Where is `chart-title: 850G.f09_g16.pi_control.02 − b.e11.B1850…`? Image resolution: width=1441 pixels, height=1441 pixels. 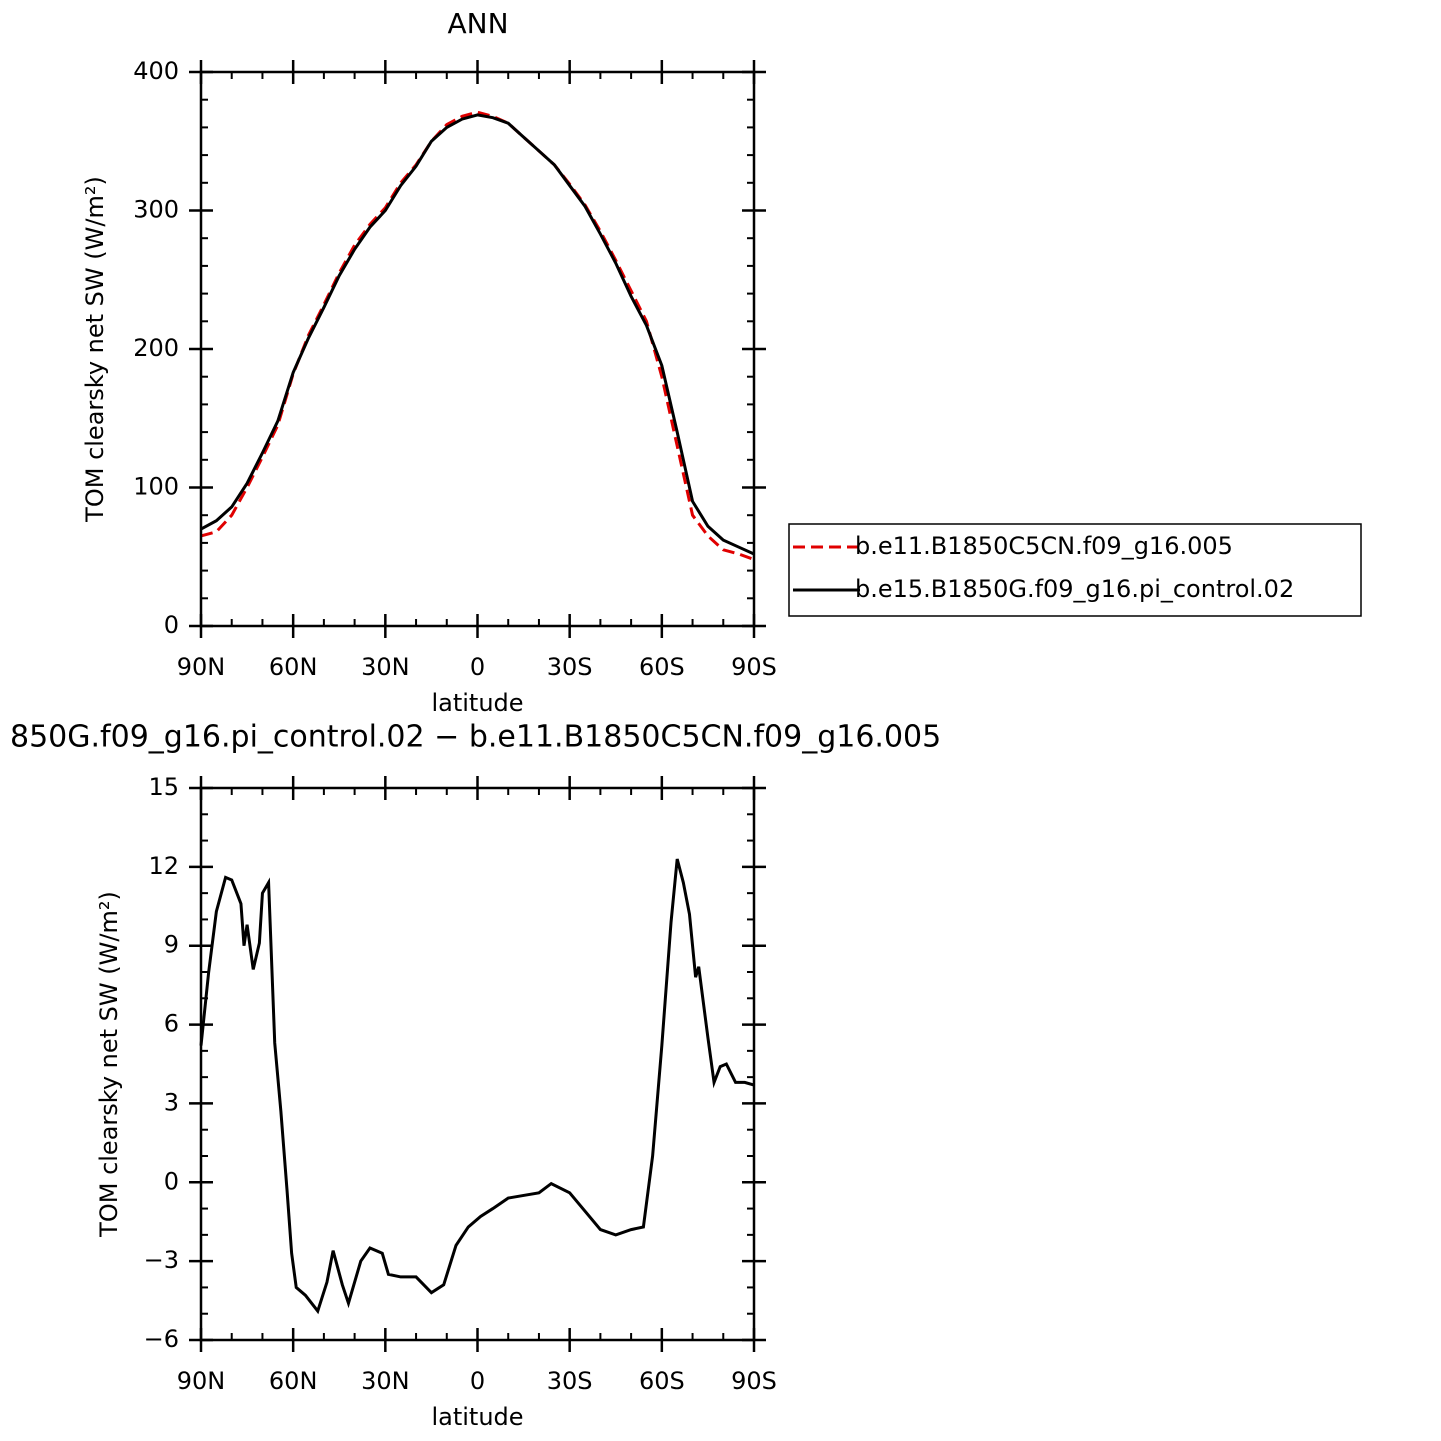
chart-title: 850G.f09_g16.pi_control.02 − b.e11.B1850… is located at coordinates (475, 737).